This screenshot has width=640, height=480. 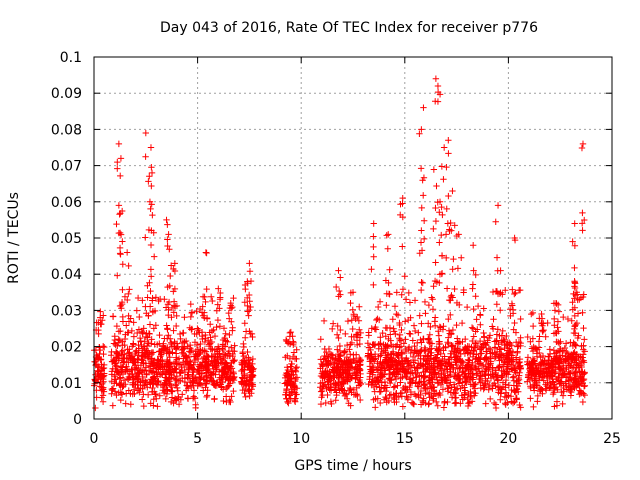 What do you see at coordinates (66, 203) in the screenshot?
I see `y-tick-label: 0.06` at bounding box center [66, 203].